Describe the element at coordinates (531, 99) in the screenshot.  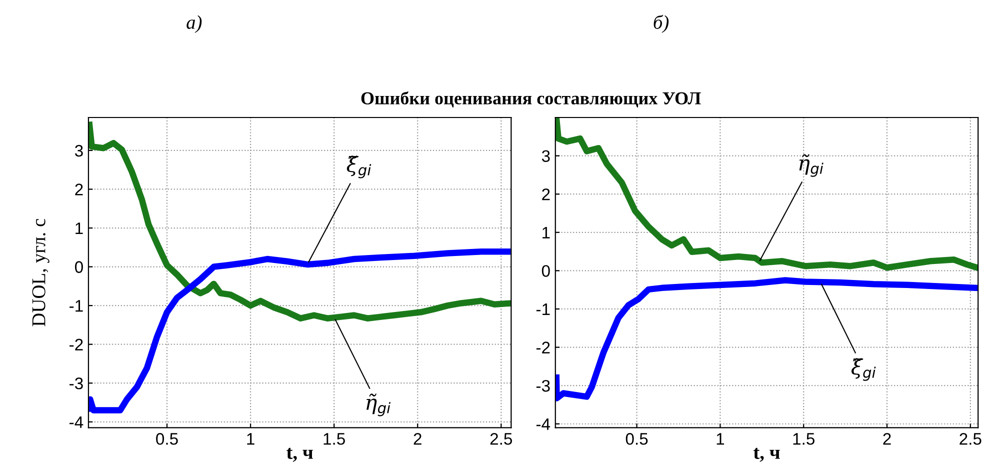
I see `chart-subtitle: Ошибки оценивания составляющих УОЛ` at that location.